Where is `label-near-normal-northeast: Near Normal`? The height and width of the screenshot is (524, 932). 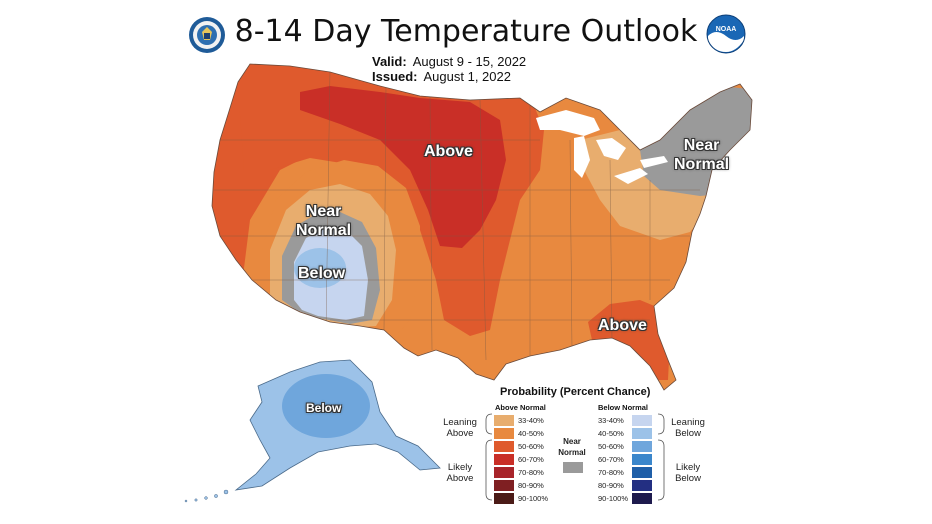 label-near-normal-northeast: Near Normal is located at coordinates (702, 155).